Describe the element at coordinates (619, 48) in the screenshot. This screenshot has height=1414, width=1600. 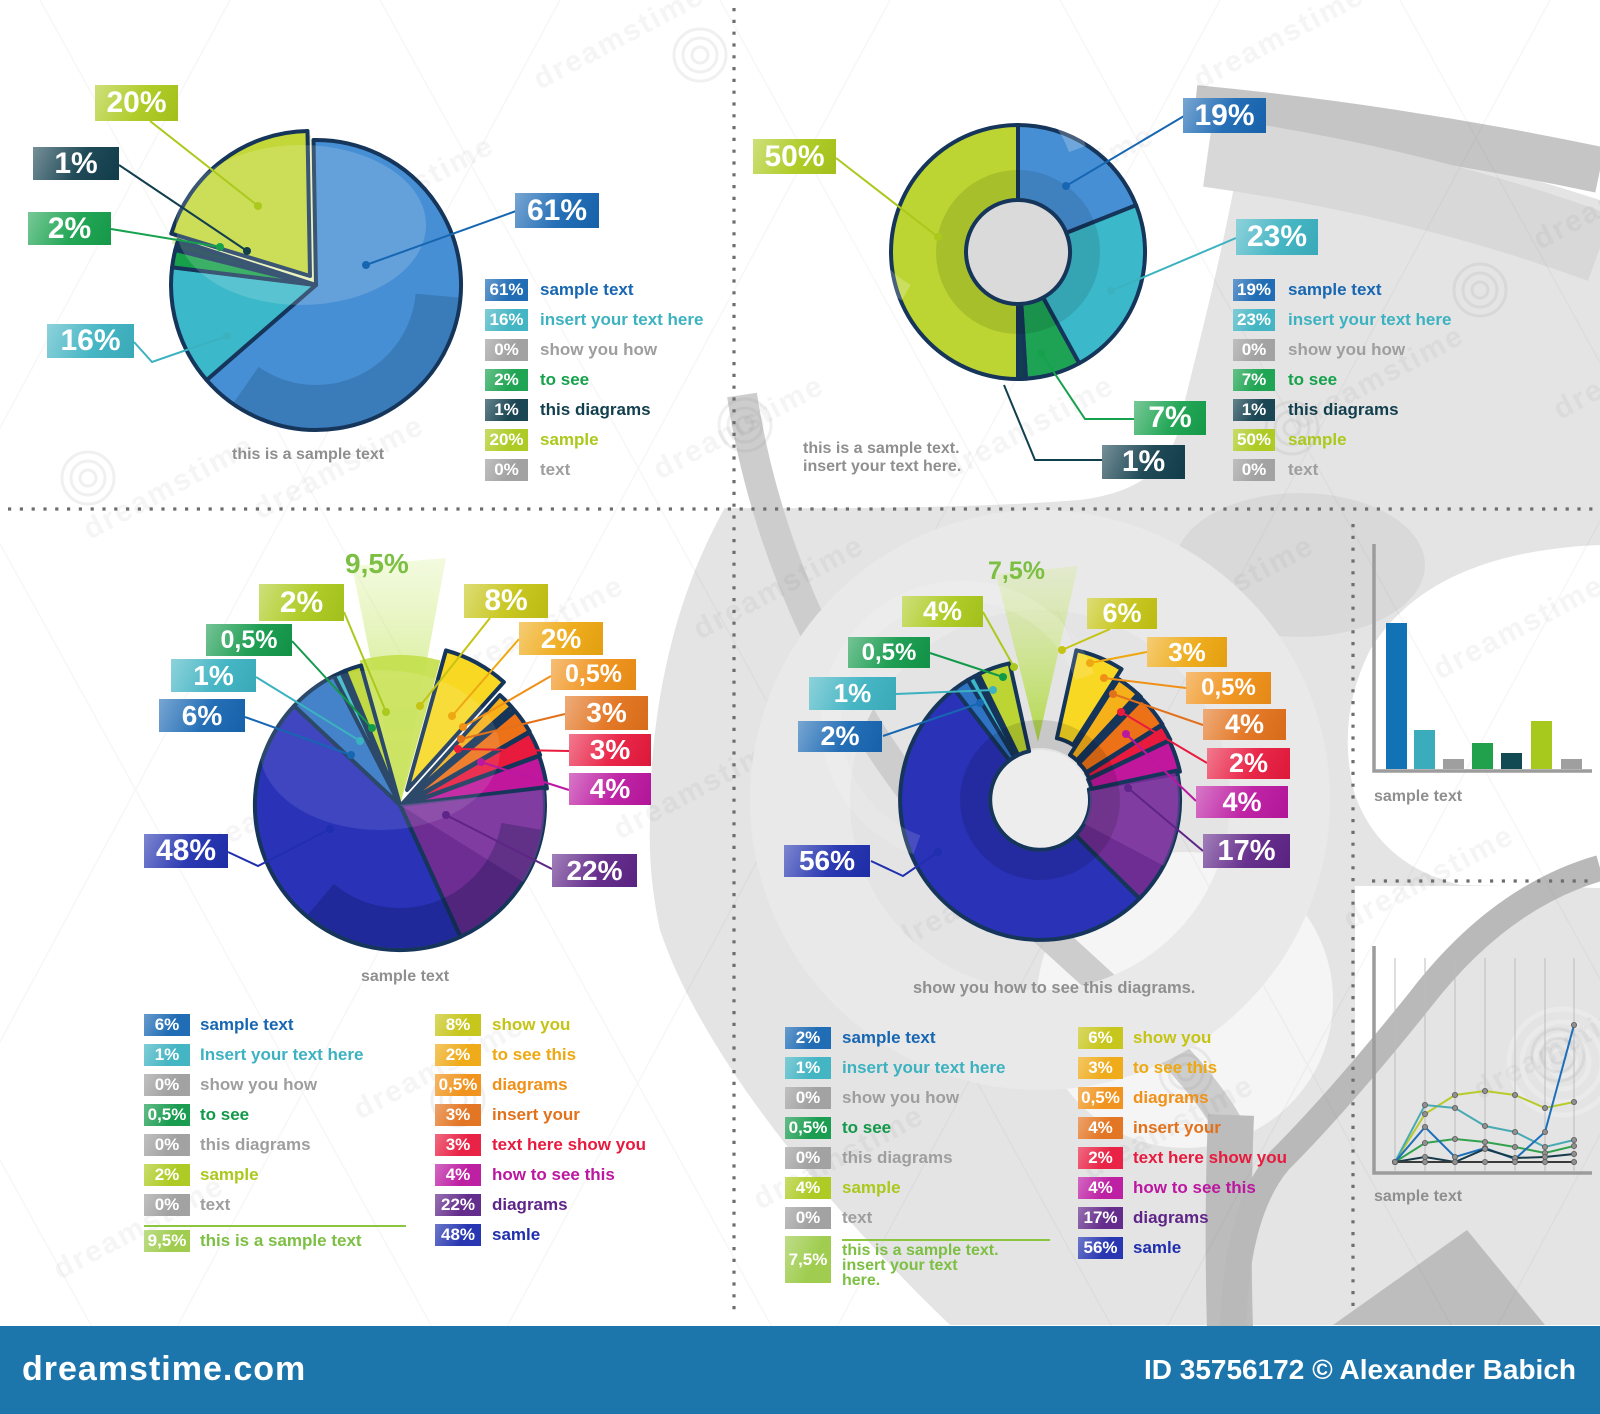
I see `svg-text: dreamstime` at that location.